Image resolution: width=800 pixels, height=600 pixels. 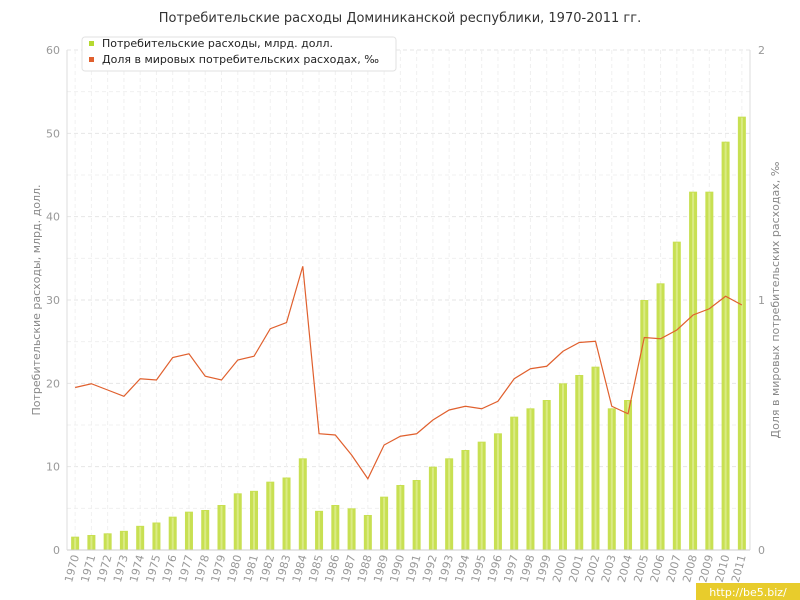 I want to click on watermark-badge: http://be5.biz/, so click(x=748, y=591).